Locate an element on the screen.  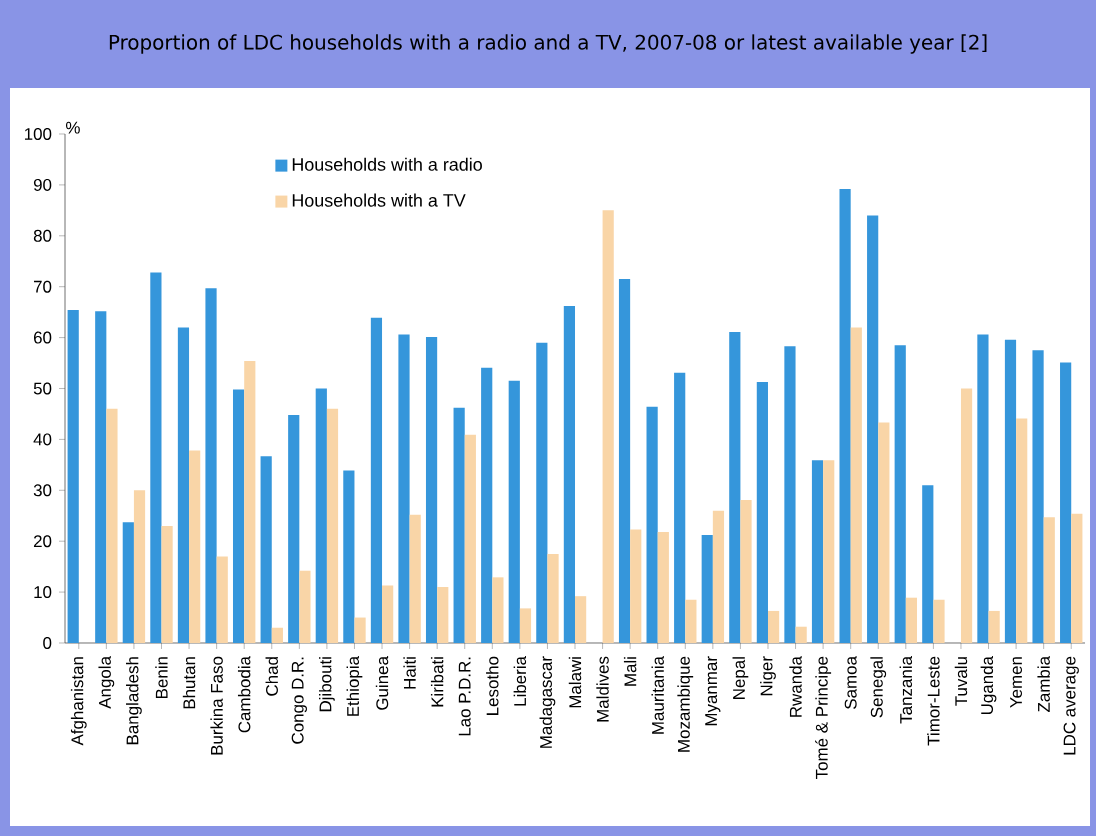
x-tick-label: Madagascar is located at coordinates (547, 702).